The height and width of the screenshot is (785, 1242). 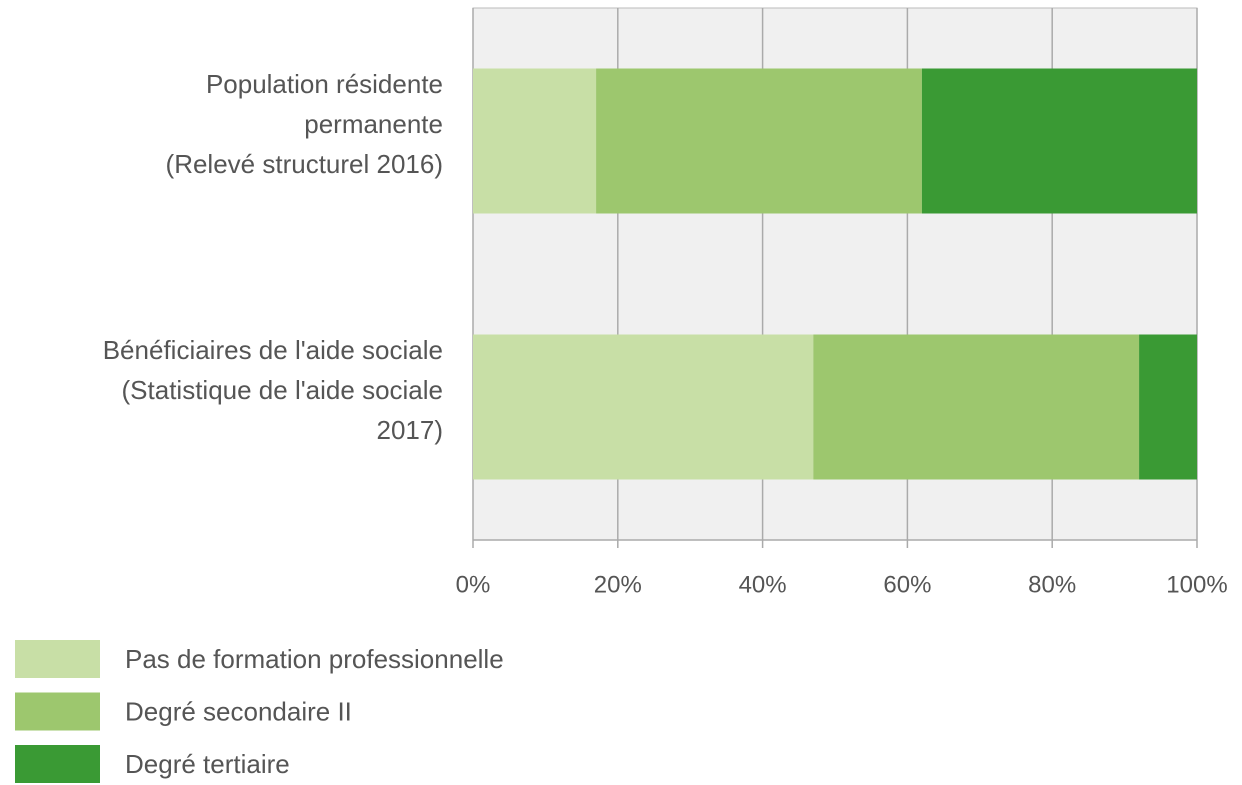 I want to click on x-tick-label: 80%, so click(x=1052, y=584).